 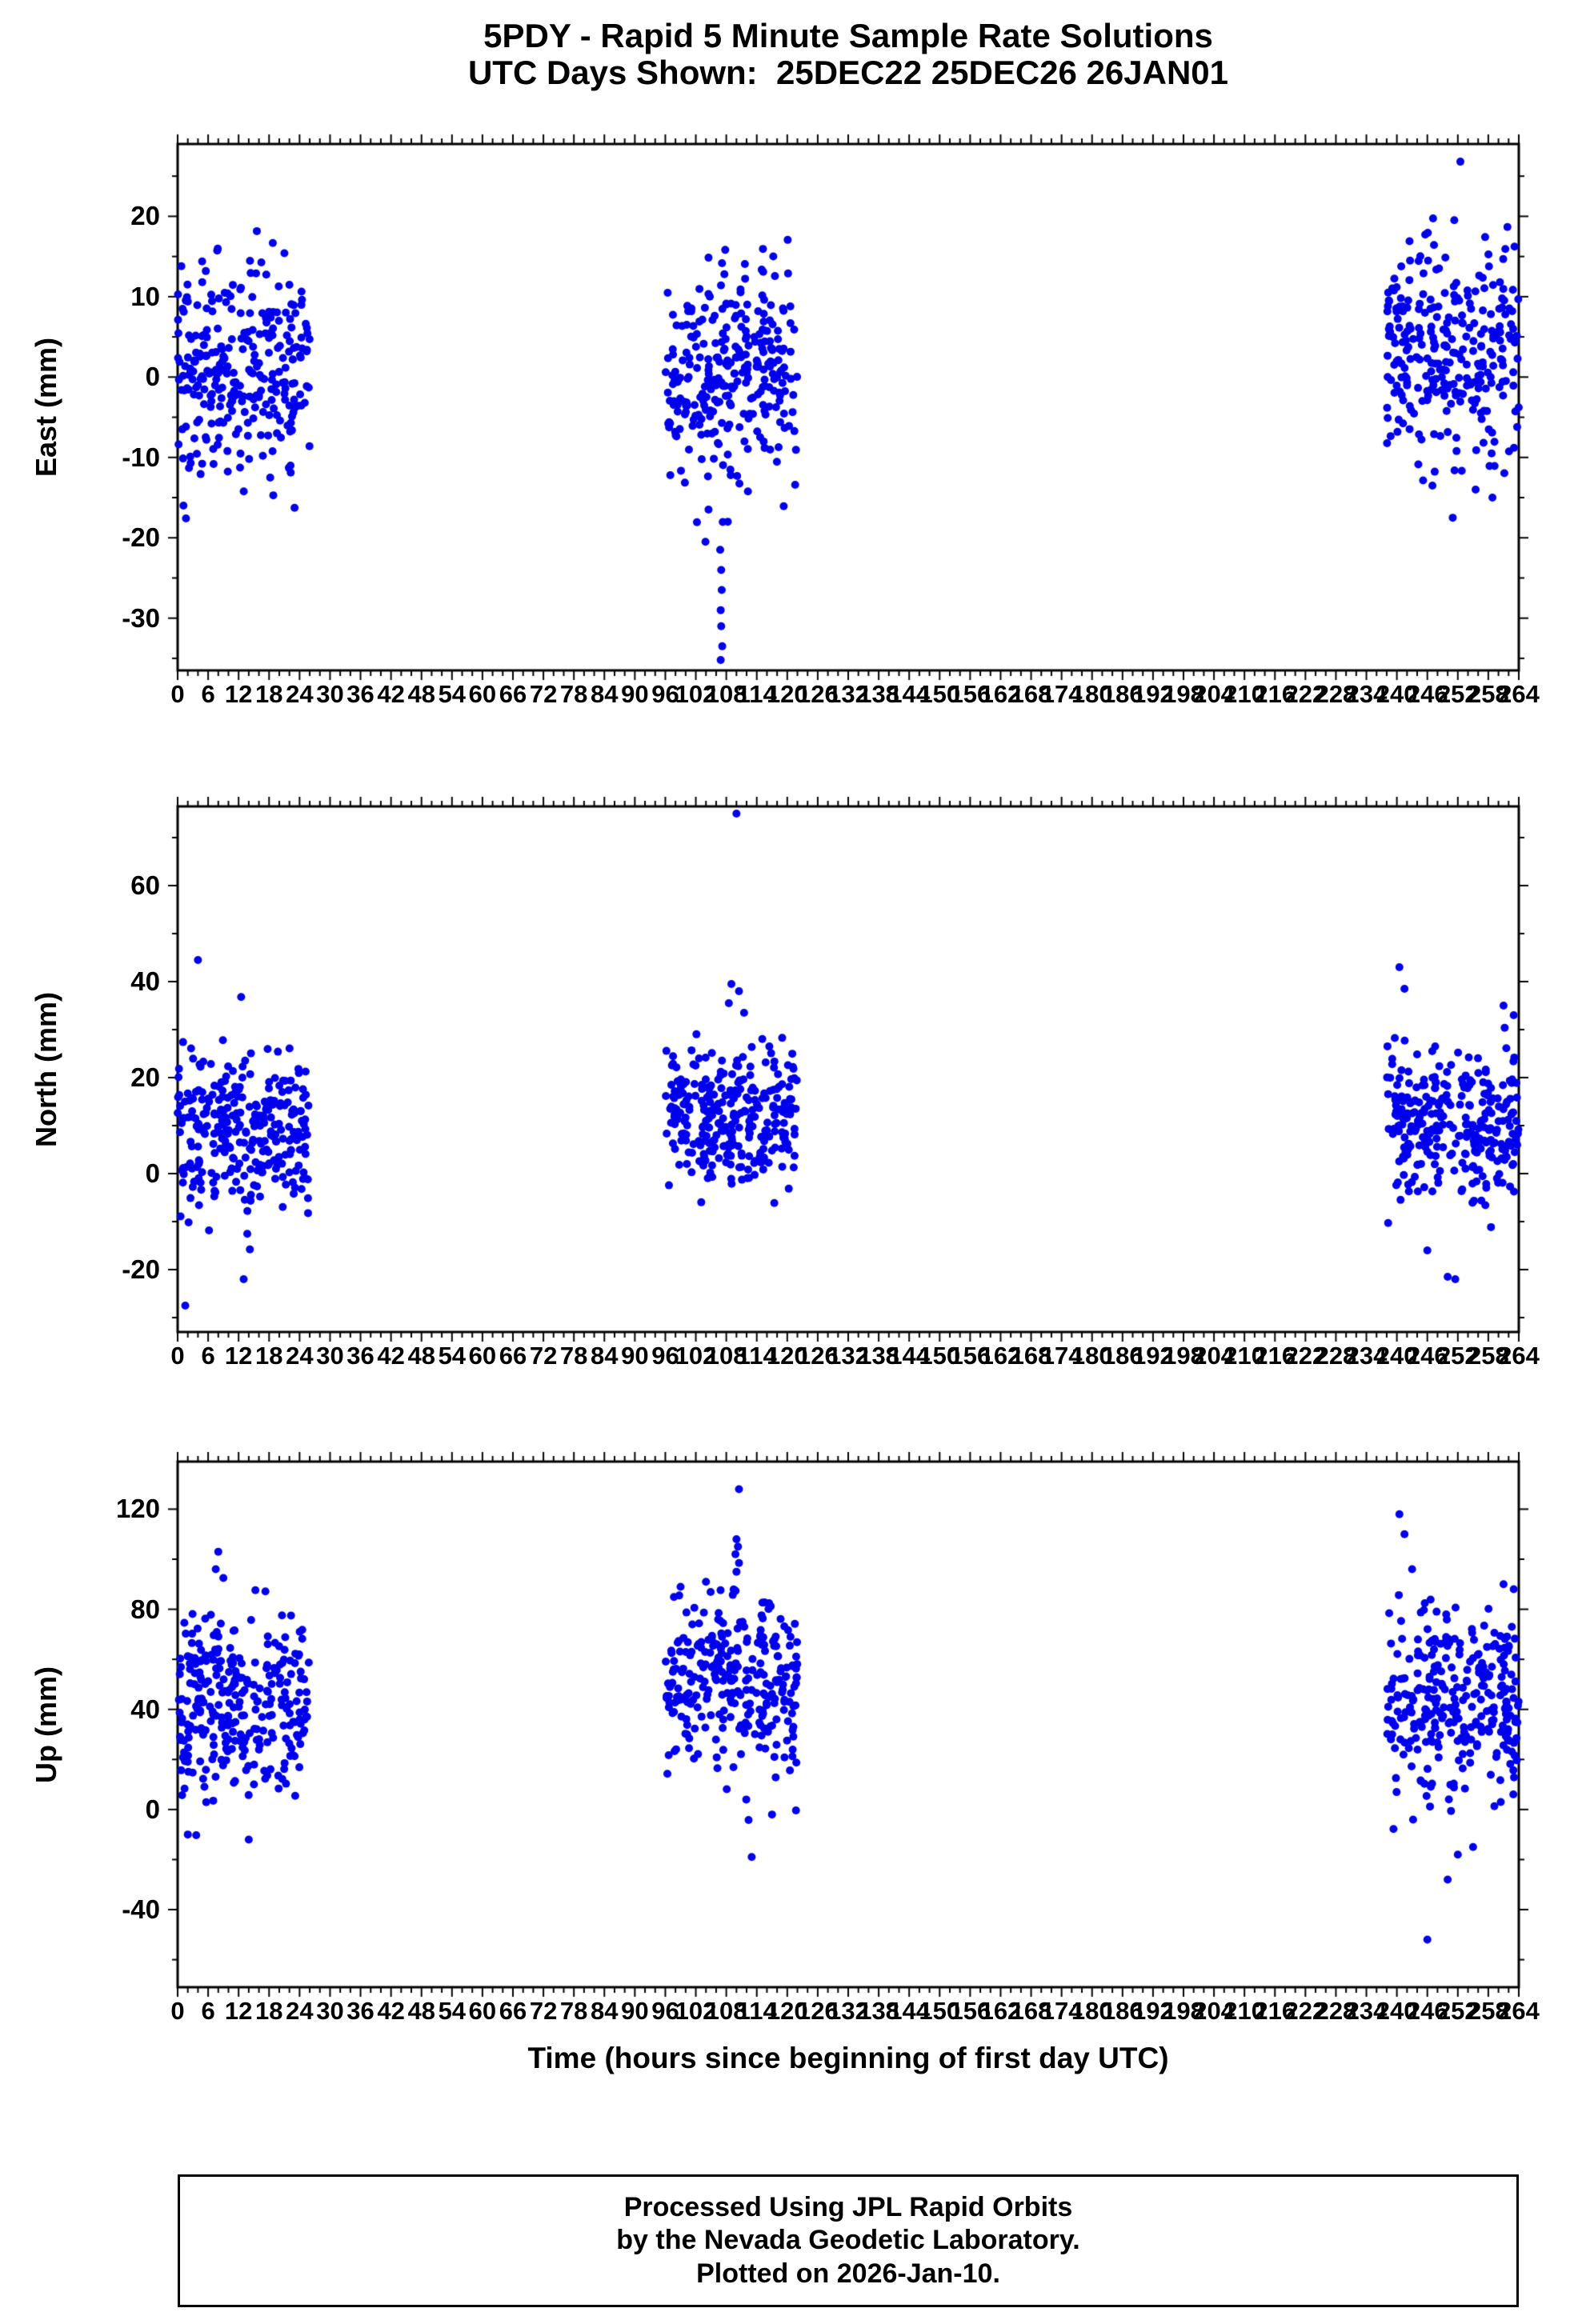 I want to click on x-tick-label: 198, so click(x=1183, y=2011).